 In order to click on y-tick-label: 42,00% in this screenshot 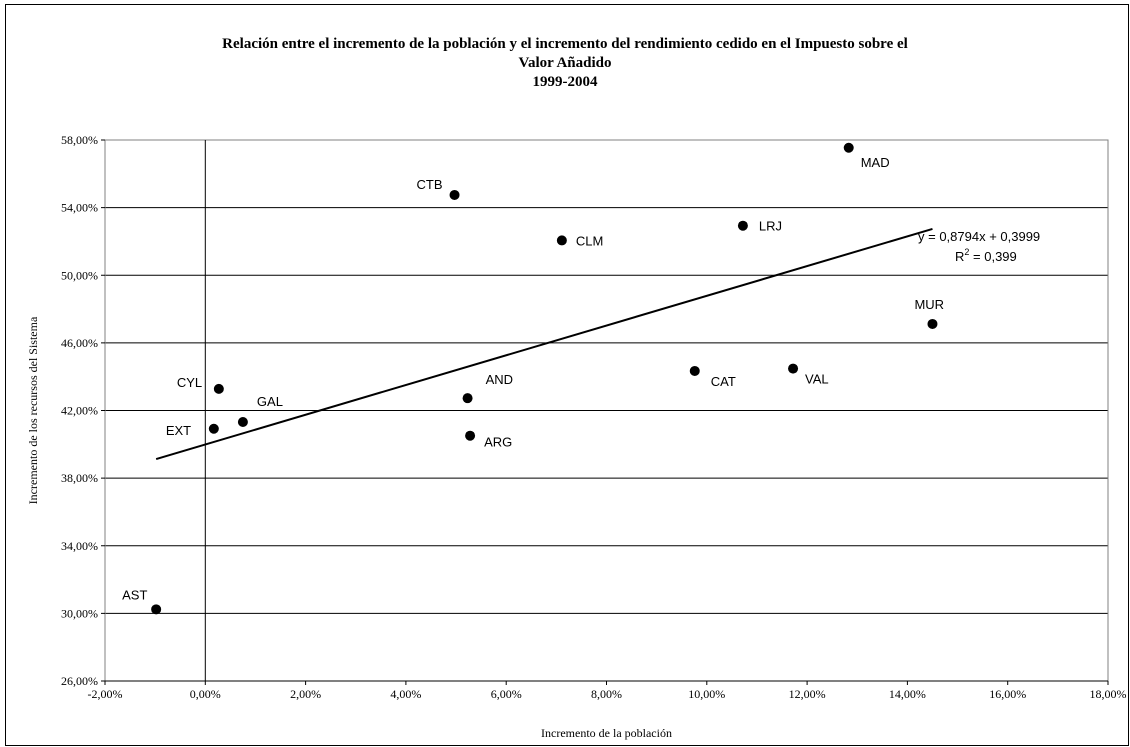, I will do `click(79, 411)`.